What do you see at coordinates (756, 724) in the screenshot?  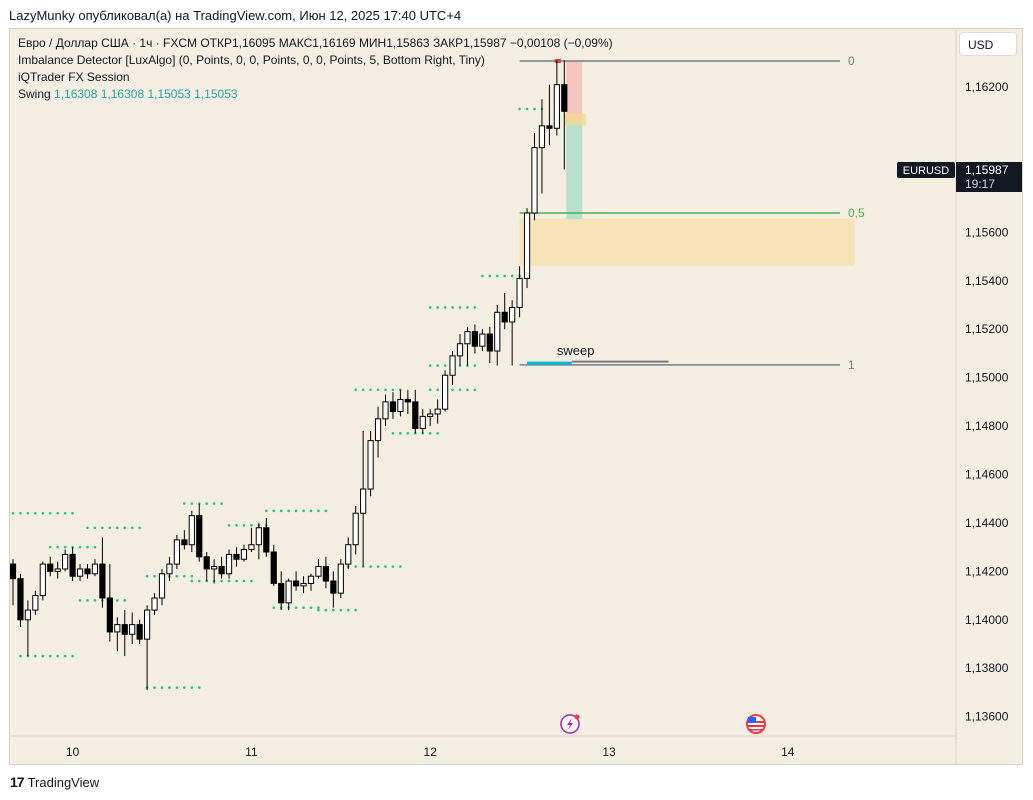 I see `us-flag-icon` at bounding box center [756, 724].